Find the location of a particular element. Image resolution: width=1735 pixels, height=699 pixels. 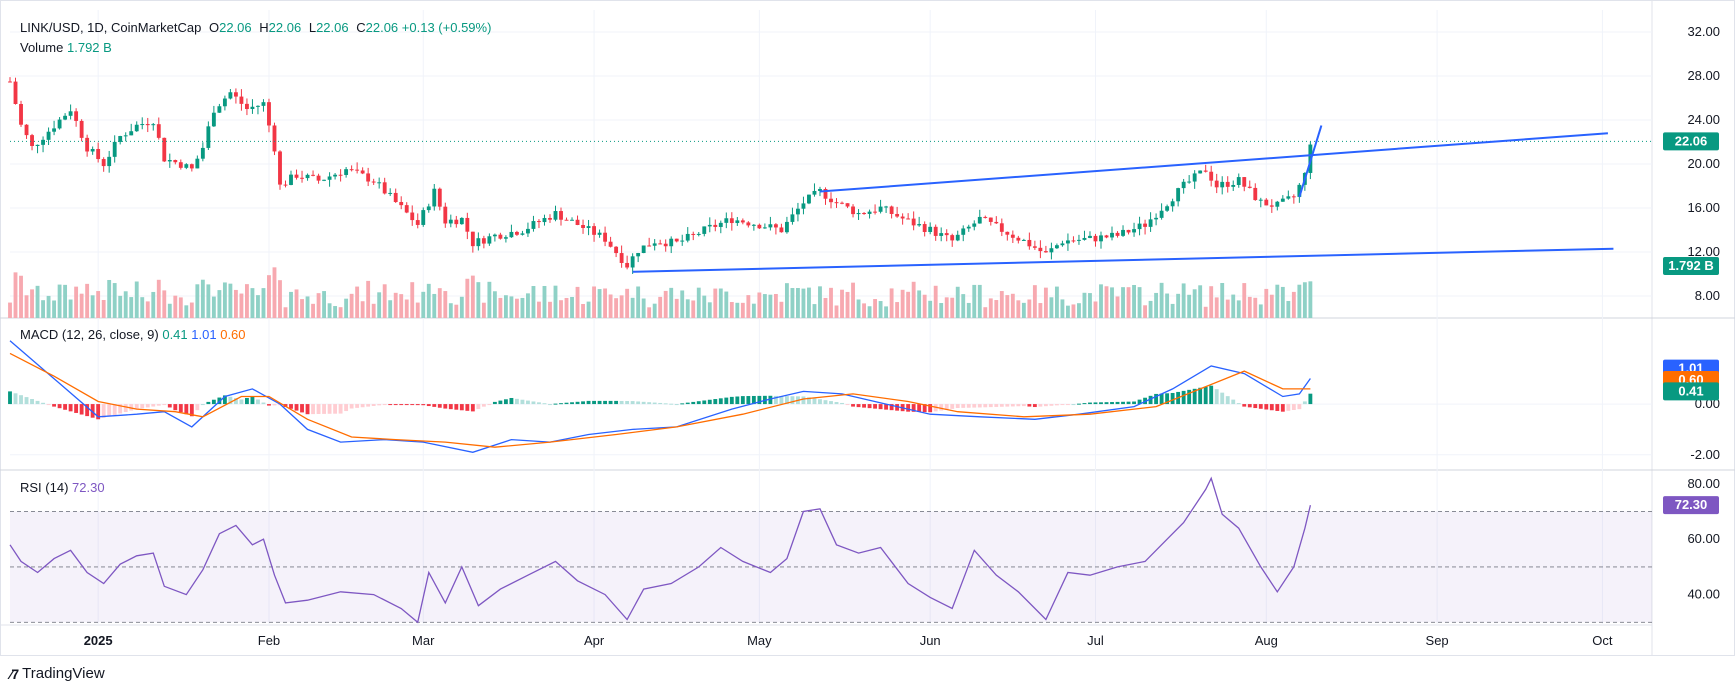

tradingview-logo: ⁄7 TradingView is located at coordinates (57, 673).